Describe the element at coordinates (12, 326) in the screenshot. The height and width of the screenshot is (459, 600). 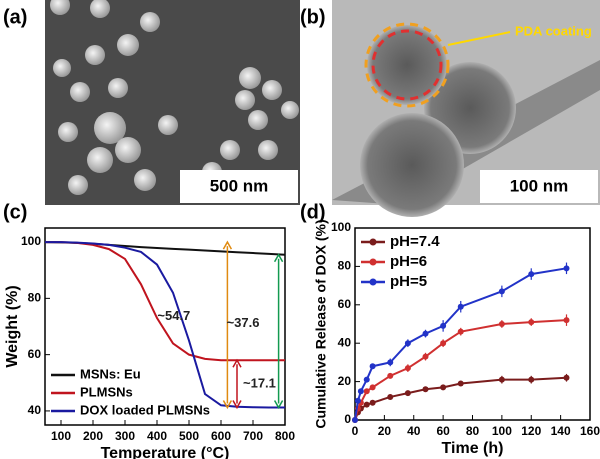
I see `y-axis-label: Weight (%)` at that location.